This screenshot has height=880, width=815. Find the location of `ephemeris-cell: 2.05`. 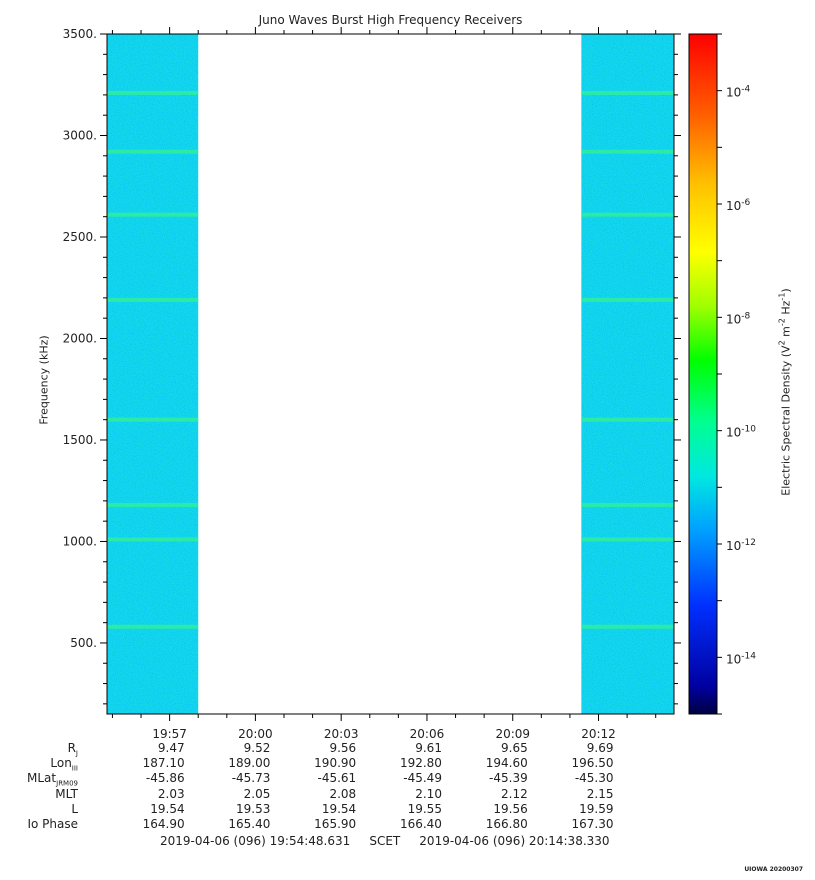

ephemeris-cell: 2.05 is located at coordinates (257, 794).